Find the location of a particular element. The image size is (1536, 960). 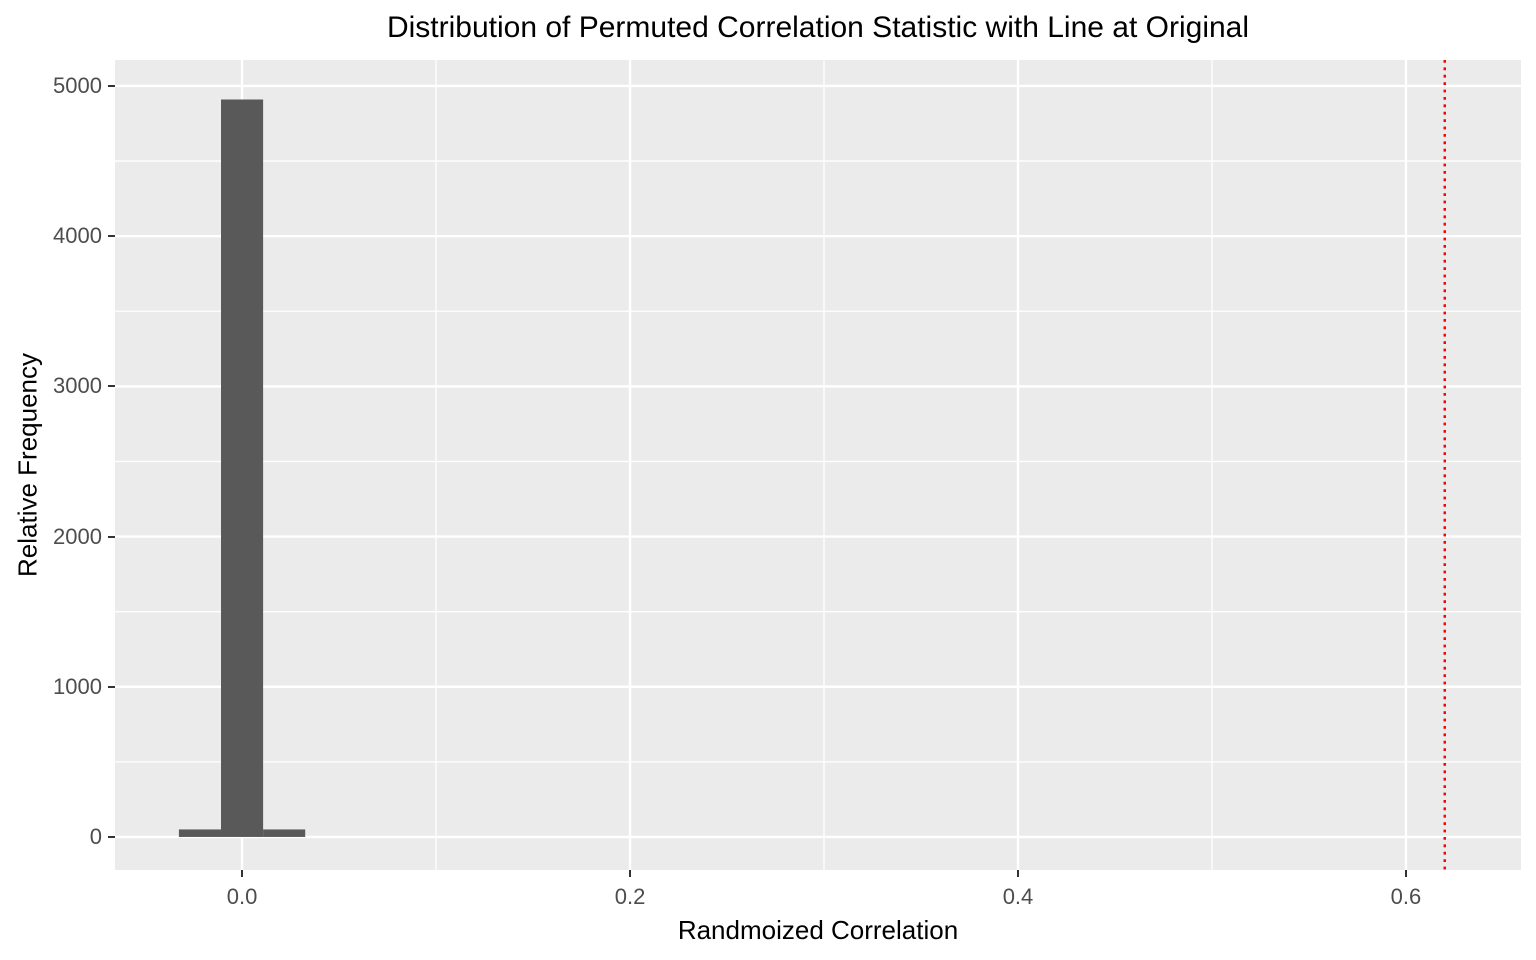

x-tick-label: 0.4 is located at coordinates (1018, 896).